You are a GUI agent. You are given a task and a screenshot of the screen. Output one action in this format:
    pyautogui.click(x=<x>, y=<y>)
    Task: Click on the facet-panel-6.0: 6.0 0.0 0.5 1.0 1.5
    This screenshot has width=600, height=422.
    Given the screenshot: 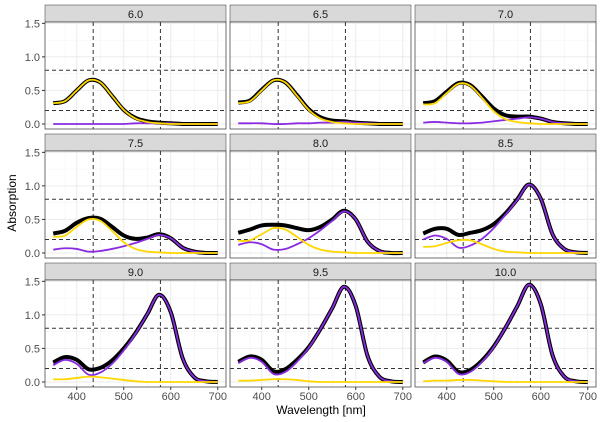 What is the action you would take?
    pyautogui.click(x=126, y=67)
    